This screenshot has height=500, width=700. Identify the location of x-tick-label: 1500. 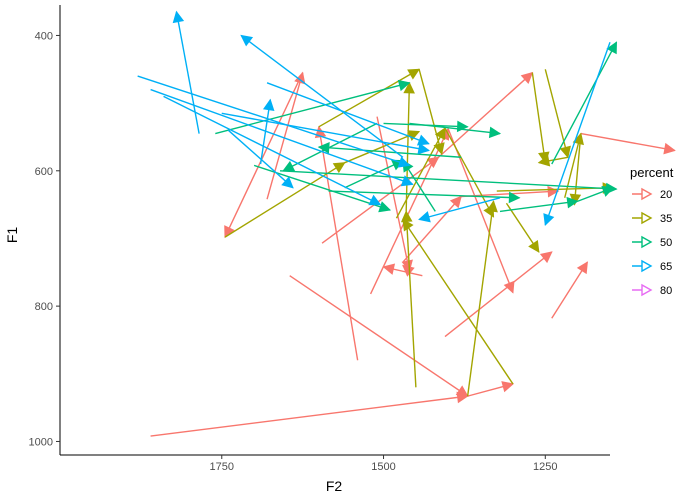
(383, 467).